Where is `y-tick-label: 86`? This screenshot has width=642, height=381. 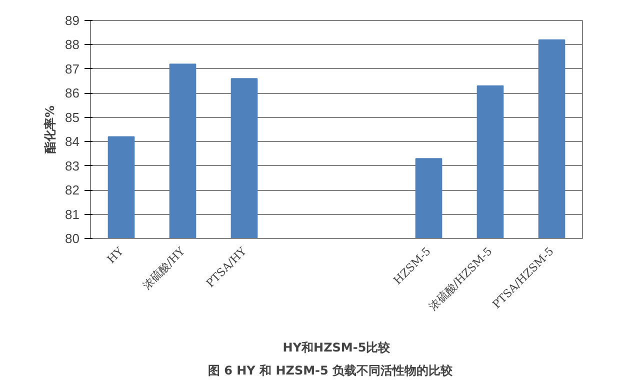
y-tick-label: 86 is located at coordinates (72, 93).